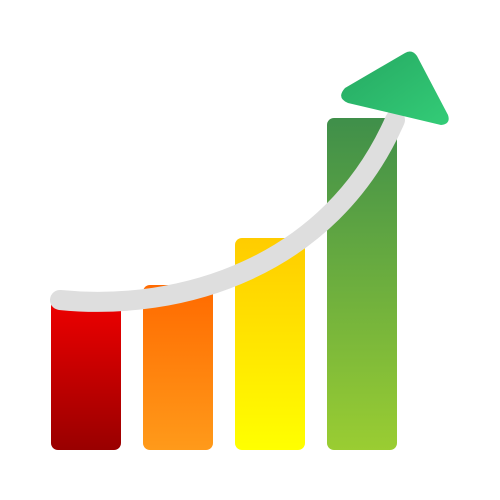  What do you see at coordinates (395, 88) in the screenshot?
I see `arrow-head-icon` at bounding box center [395, 88].